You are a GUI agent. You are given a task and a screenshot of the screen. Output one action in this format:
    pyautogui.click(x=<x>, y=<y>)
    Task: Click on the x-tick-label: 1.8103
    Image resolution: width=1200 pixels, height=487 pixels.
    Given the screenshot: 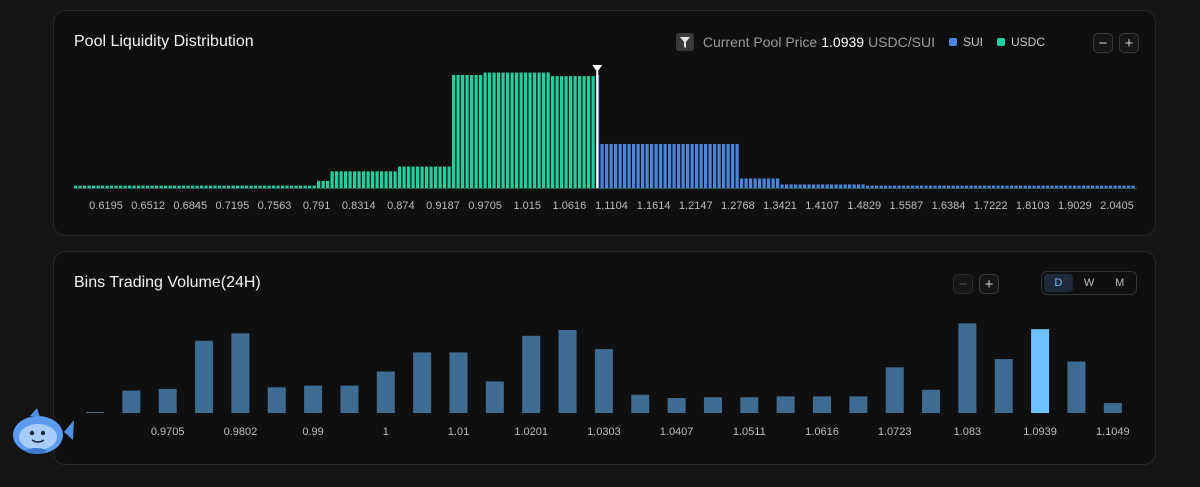 What is the action you would take?
    pyautogui.click(x=1033, y=206)
    